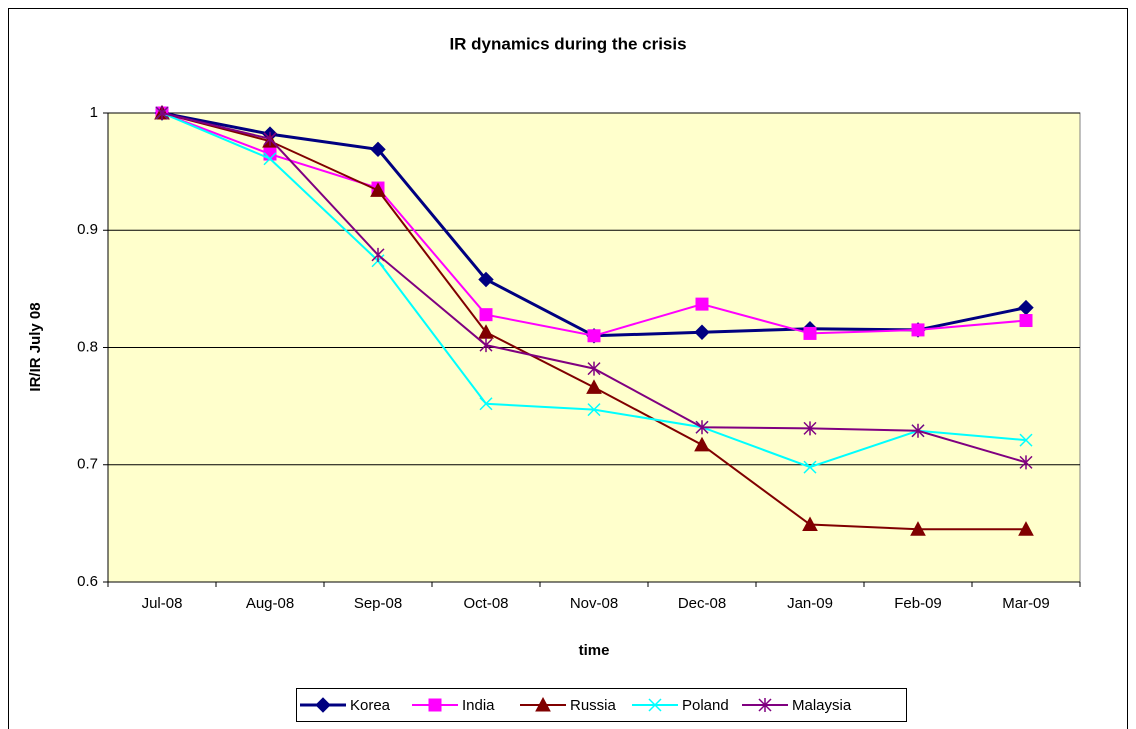 The image size is (1136, 729). Describe the element at coordinates (35, 346) in the screenshot. I see `y-axis-label: IR/IR July 08` at that location.